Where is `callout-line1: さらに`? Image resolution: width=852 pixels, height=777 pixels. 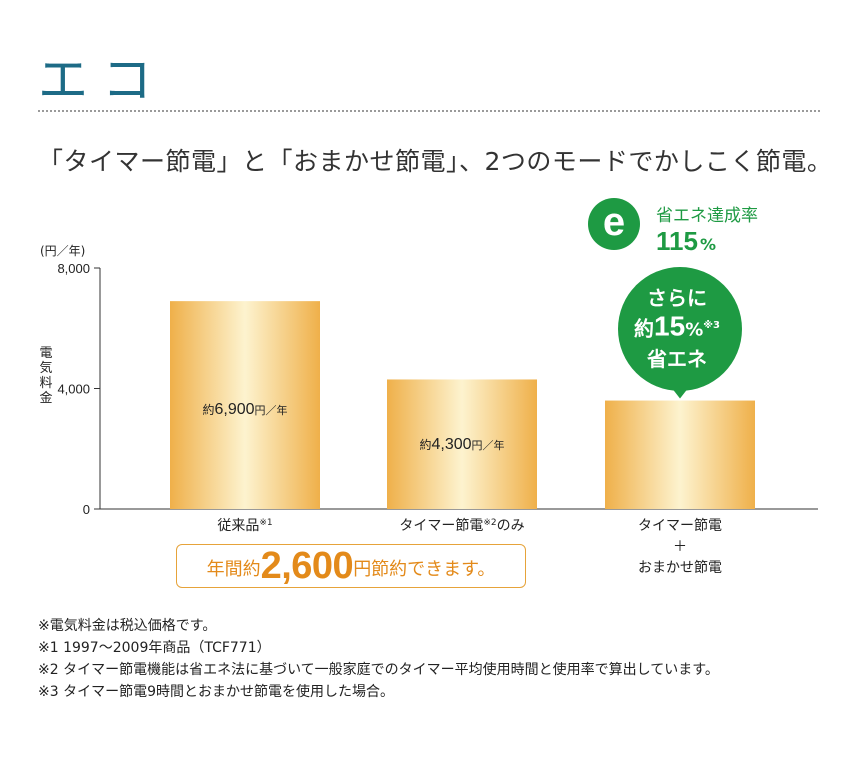 callout-line1: さらに is located at coordinates (677, 298).